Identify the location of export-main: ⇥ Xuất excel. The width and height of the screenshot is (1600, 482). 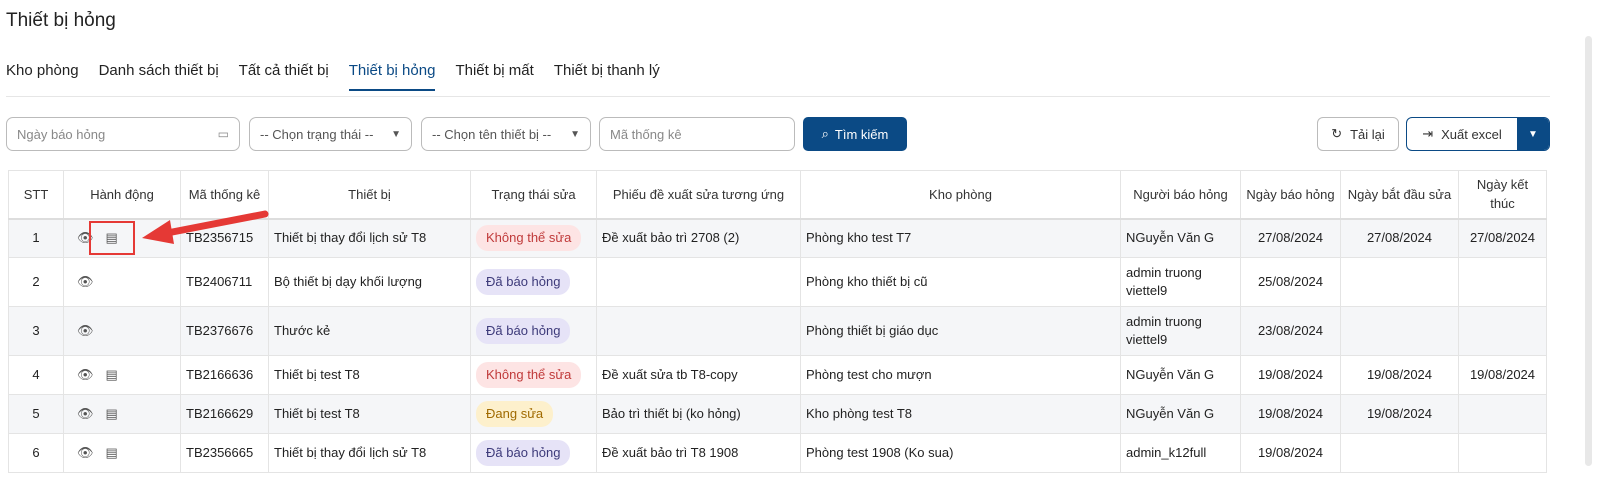
(1462, 134).